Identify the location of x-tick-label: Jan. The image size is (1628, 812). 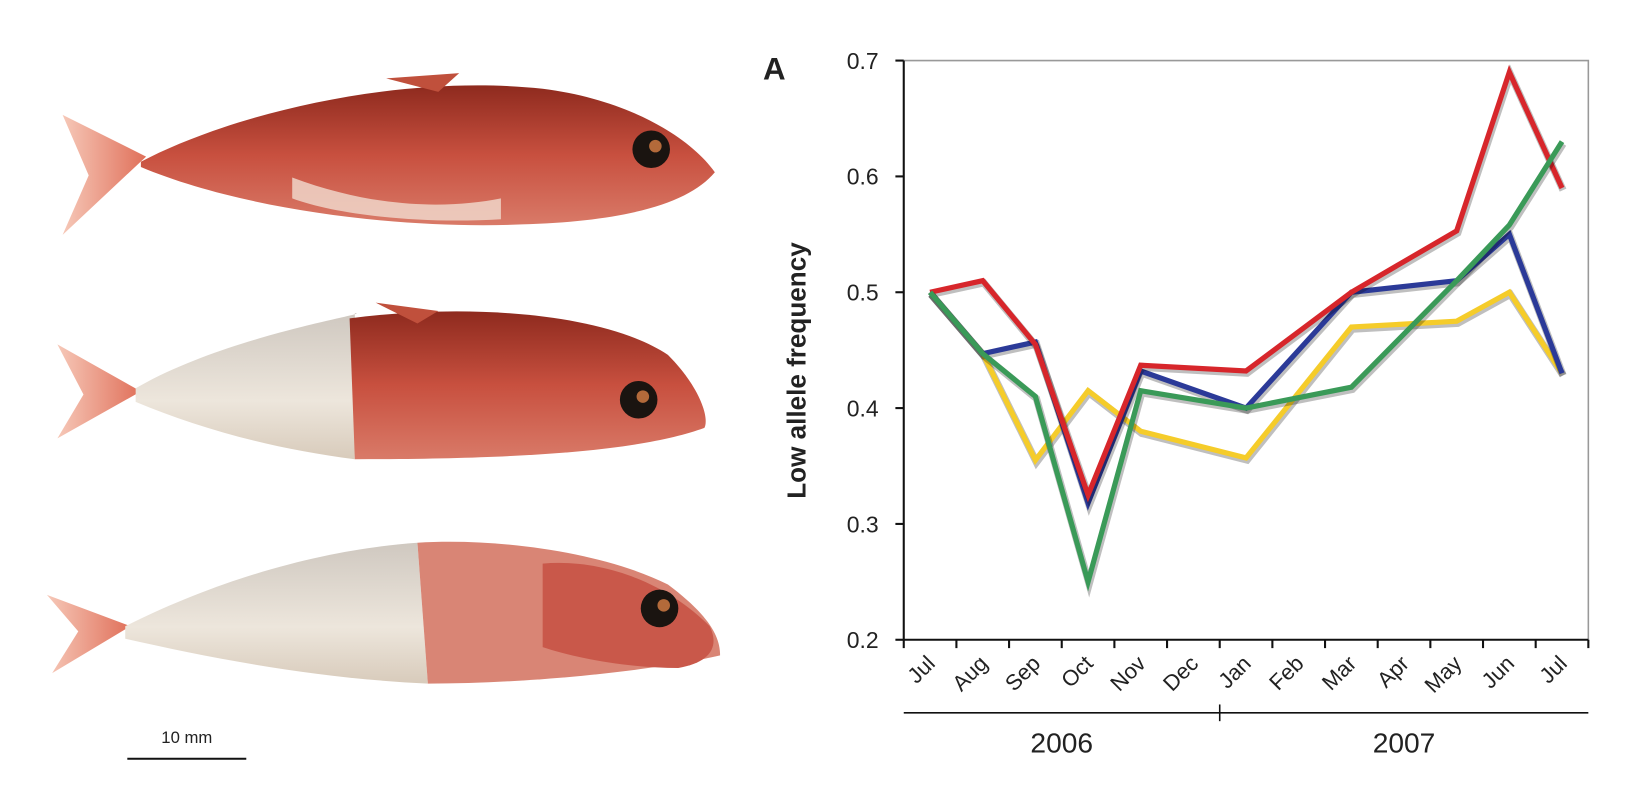
(1234, 672).